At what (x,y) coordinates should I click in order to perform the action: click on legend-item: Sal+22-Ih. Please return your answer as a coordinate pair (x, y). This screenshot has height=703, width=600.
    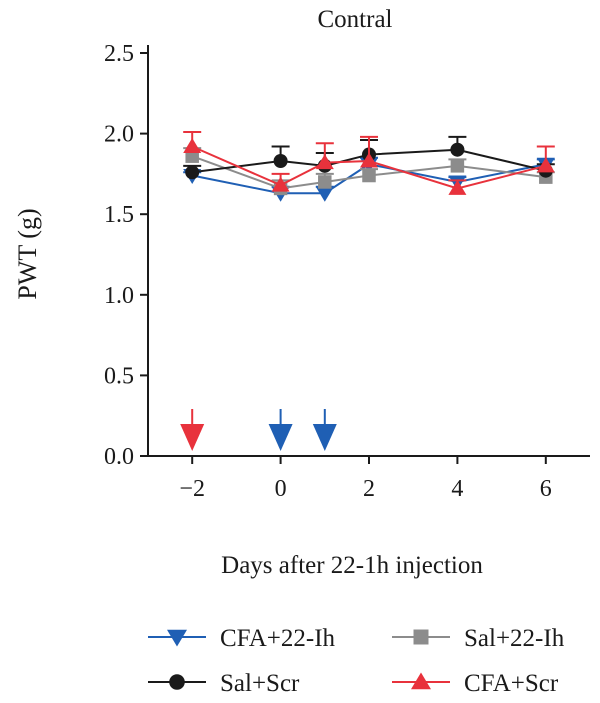
    Looking at the image, I should click on (478, 638).